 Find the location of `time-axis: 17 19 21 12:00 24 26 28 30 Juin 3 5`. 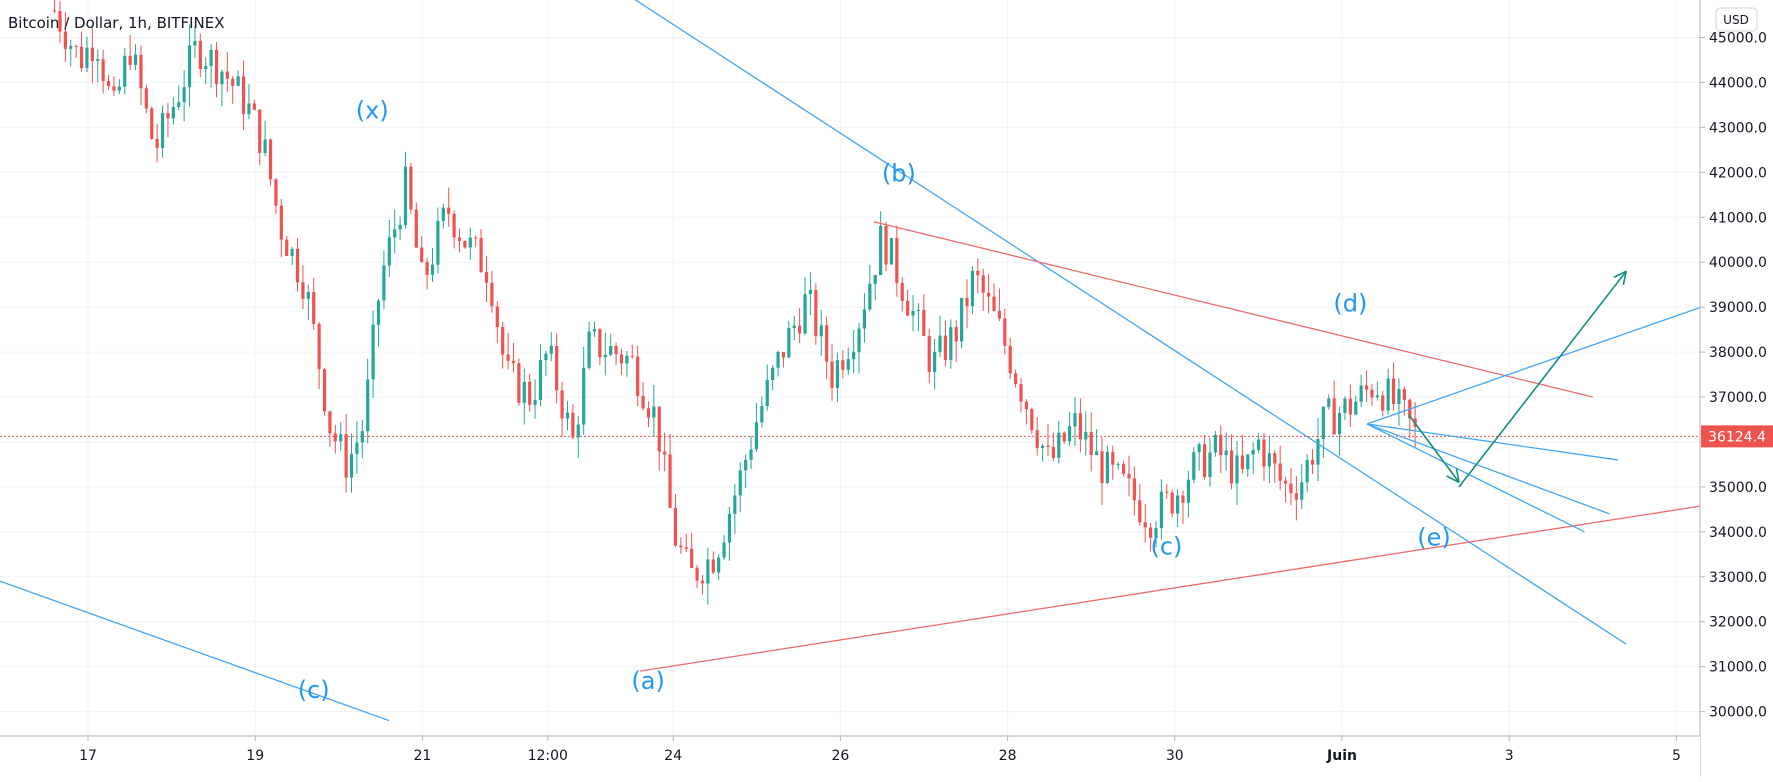

time-axis: 17 19 21 12:00 24 26 28 30 Juin 3 5 is located at coordinates (880, 750).